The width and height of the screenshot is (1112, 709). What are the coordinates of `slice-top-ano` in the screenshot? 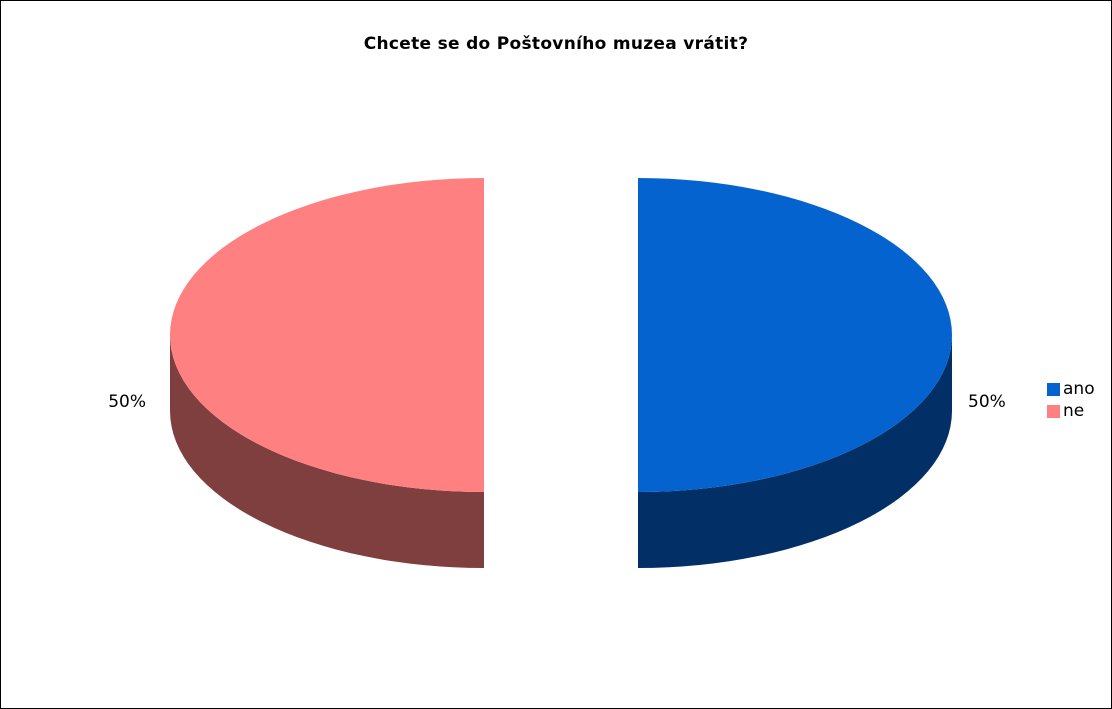 It's located at (795, 335).